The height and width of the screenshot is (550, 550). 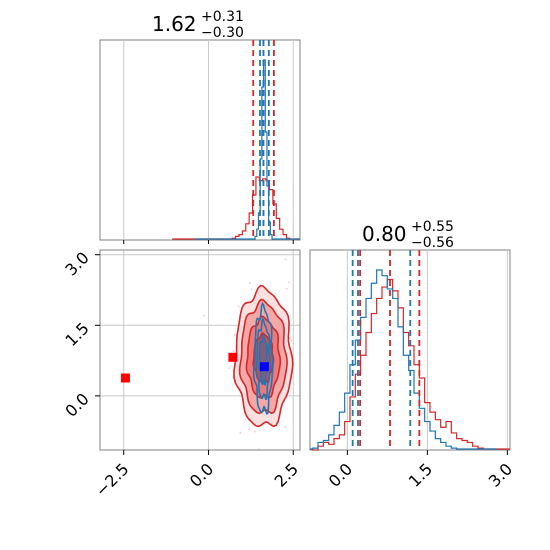 What do you see at coordinates (174, 24) in the screenshot?
I see `title-value: 1.62` at bounding box center [174, 24].